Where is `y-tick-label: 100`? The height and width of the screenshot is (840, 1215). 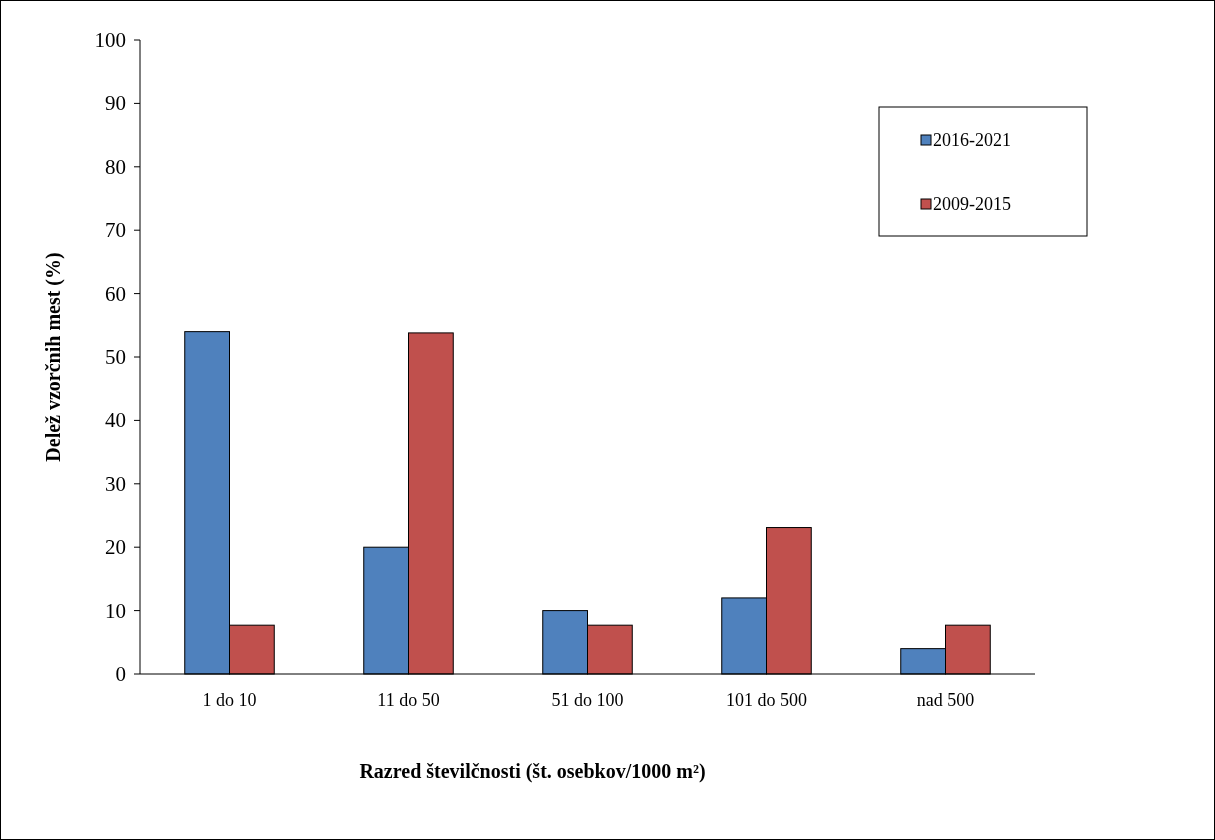 y-tick-label: 100 is located at coordinates (110, 40).